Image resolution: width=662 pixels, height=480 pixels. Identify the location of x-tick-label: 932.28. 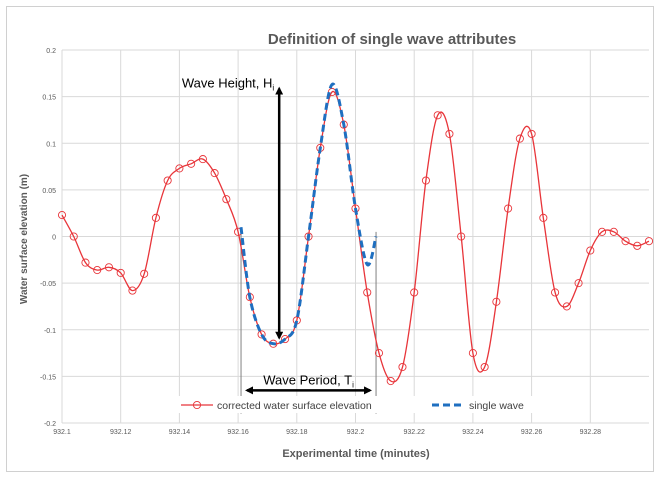
(591, 432).